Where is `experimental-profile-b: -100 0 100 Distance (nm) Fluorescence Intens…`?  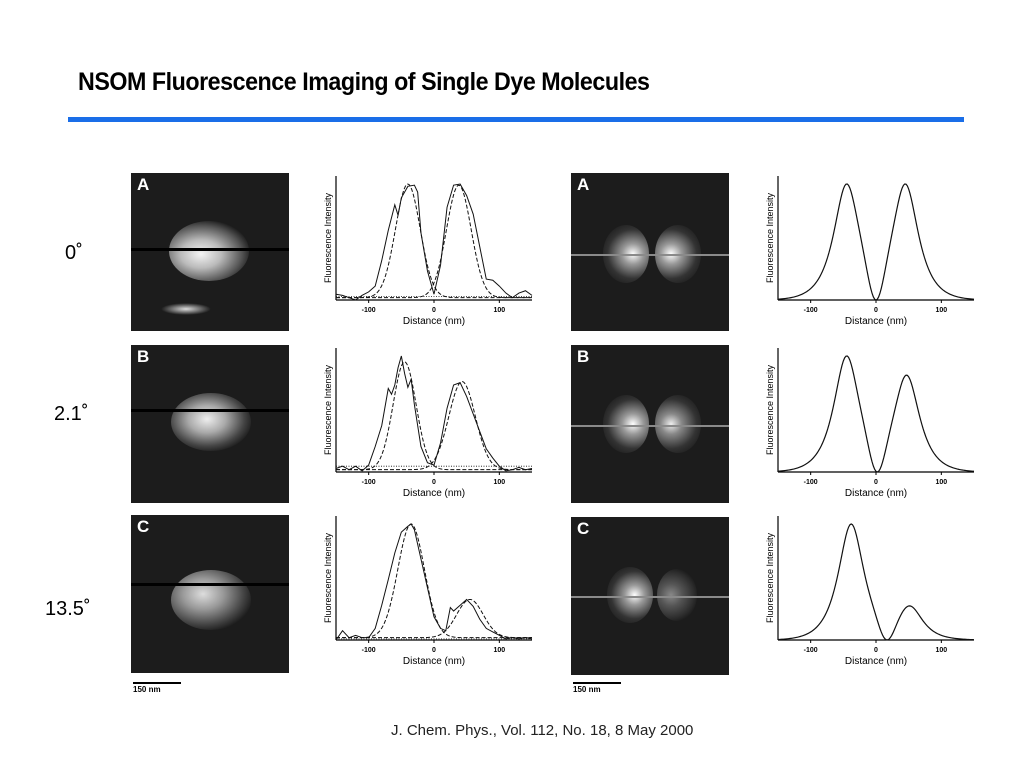 experimental-profile-b: -100 0 100 Distance (nm) Fluorescence Intens… is located at coordinates (427, 424).